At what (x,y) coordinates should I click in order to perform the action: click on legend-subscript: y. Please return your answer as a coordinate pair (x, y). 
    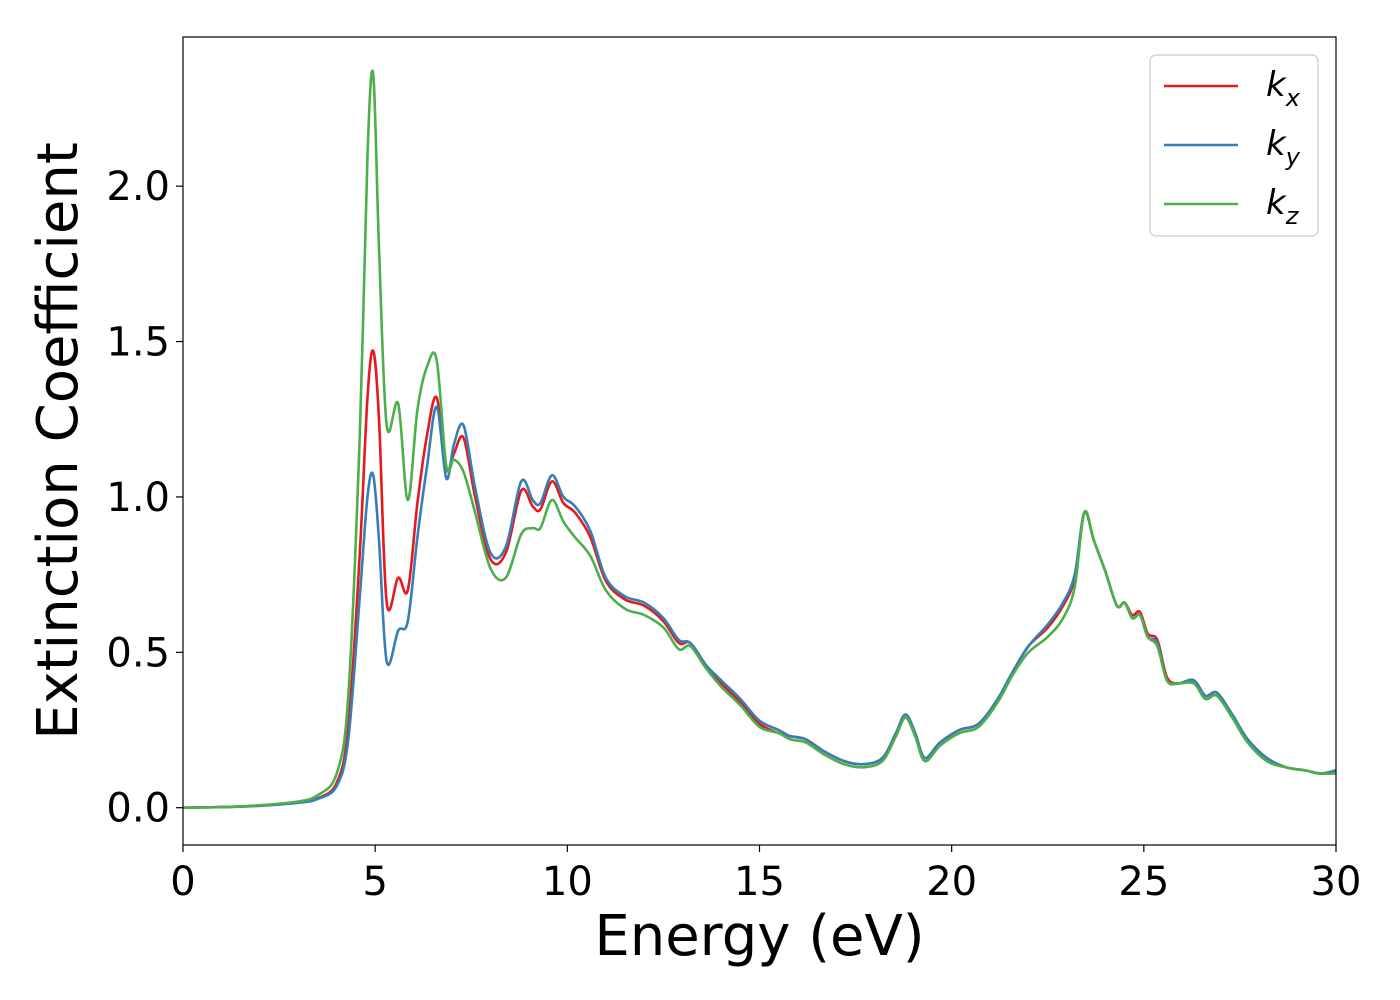
    Looking at the image, I should click on (1293, 157).